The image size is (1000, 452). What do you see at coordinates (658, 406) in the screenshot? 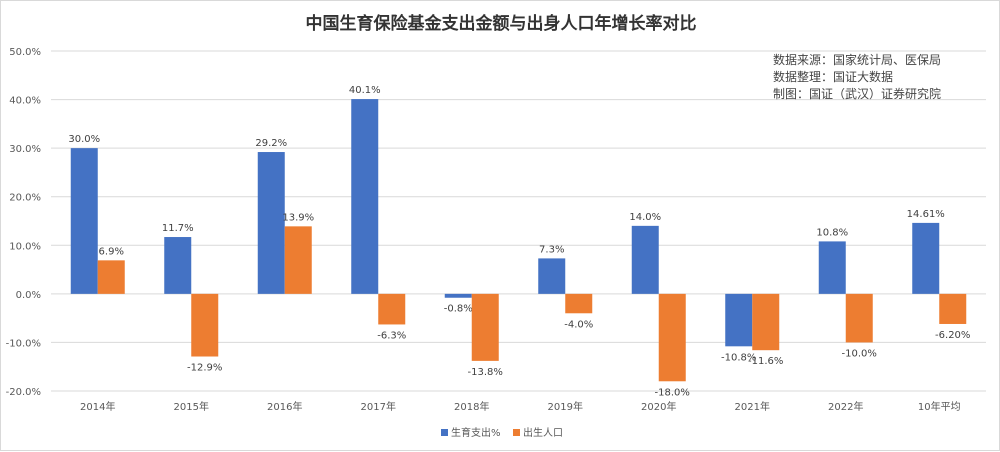
I see `x-tick-label: 2020年` at bounding box center [658, 406].